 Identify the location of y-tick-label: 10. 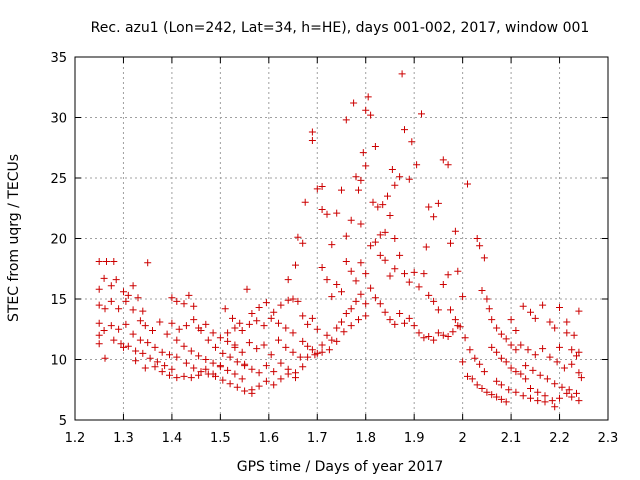
(58, 361).